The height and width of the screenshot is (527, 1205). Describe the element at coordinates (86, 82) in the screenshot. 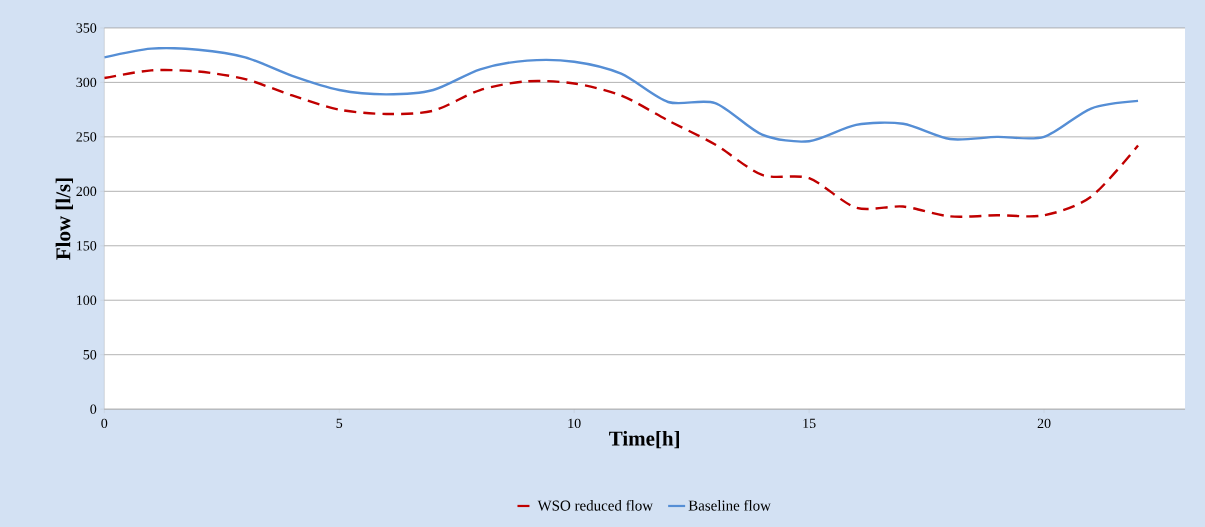

I see `y-tick-label: 300` at that location.